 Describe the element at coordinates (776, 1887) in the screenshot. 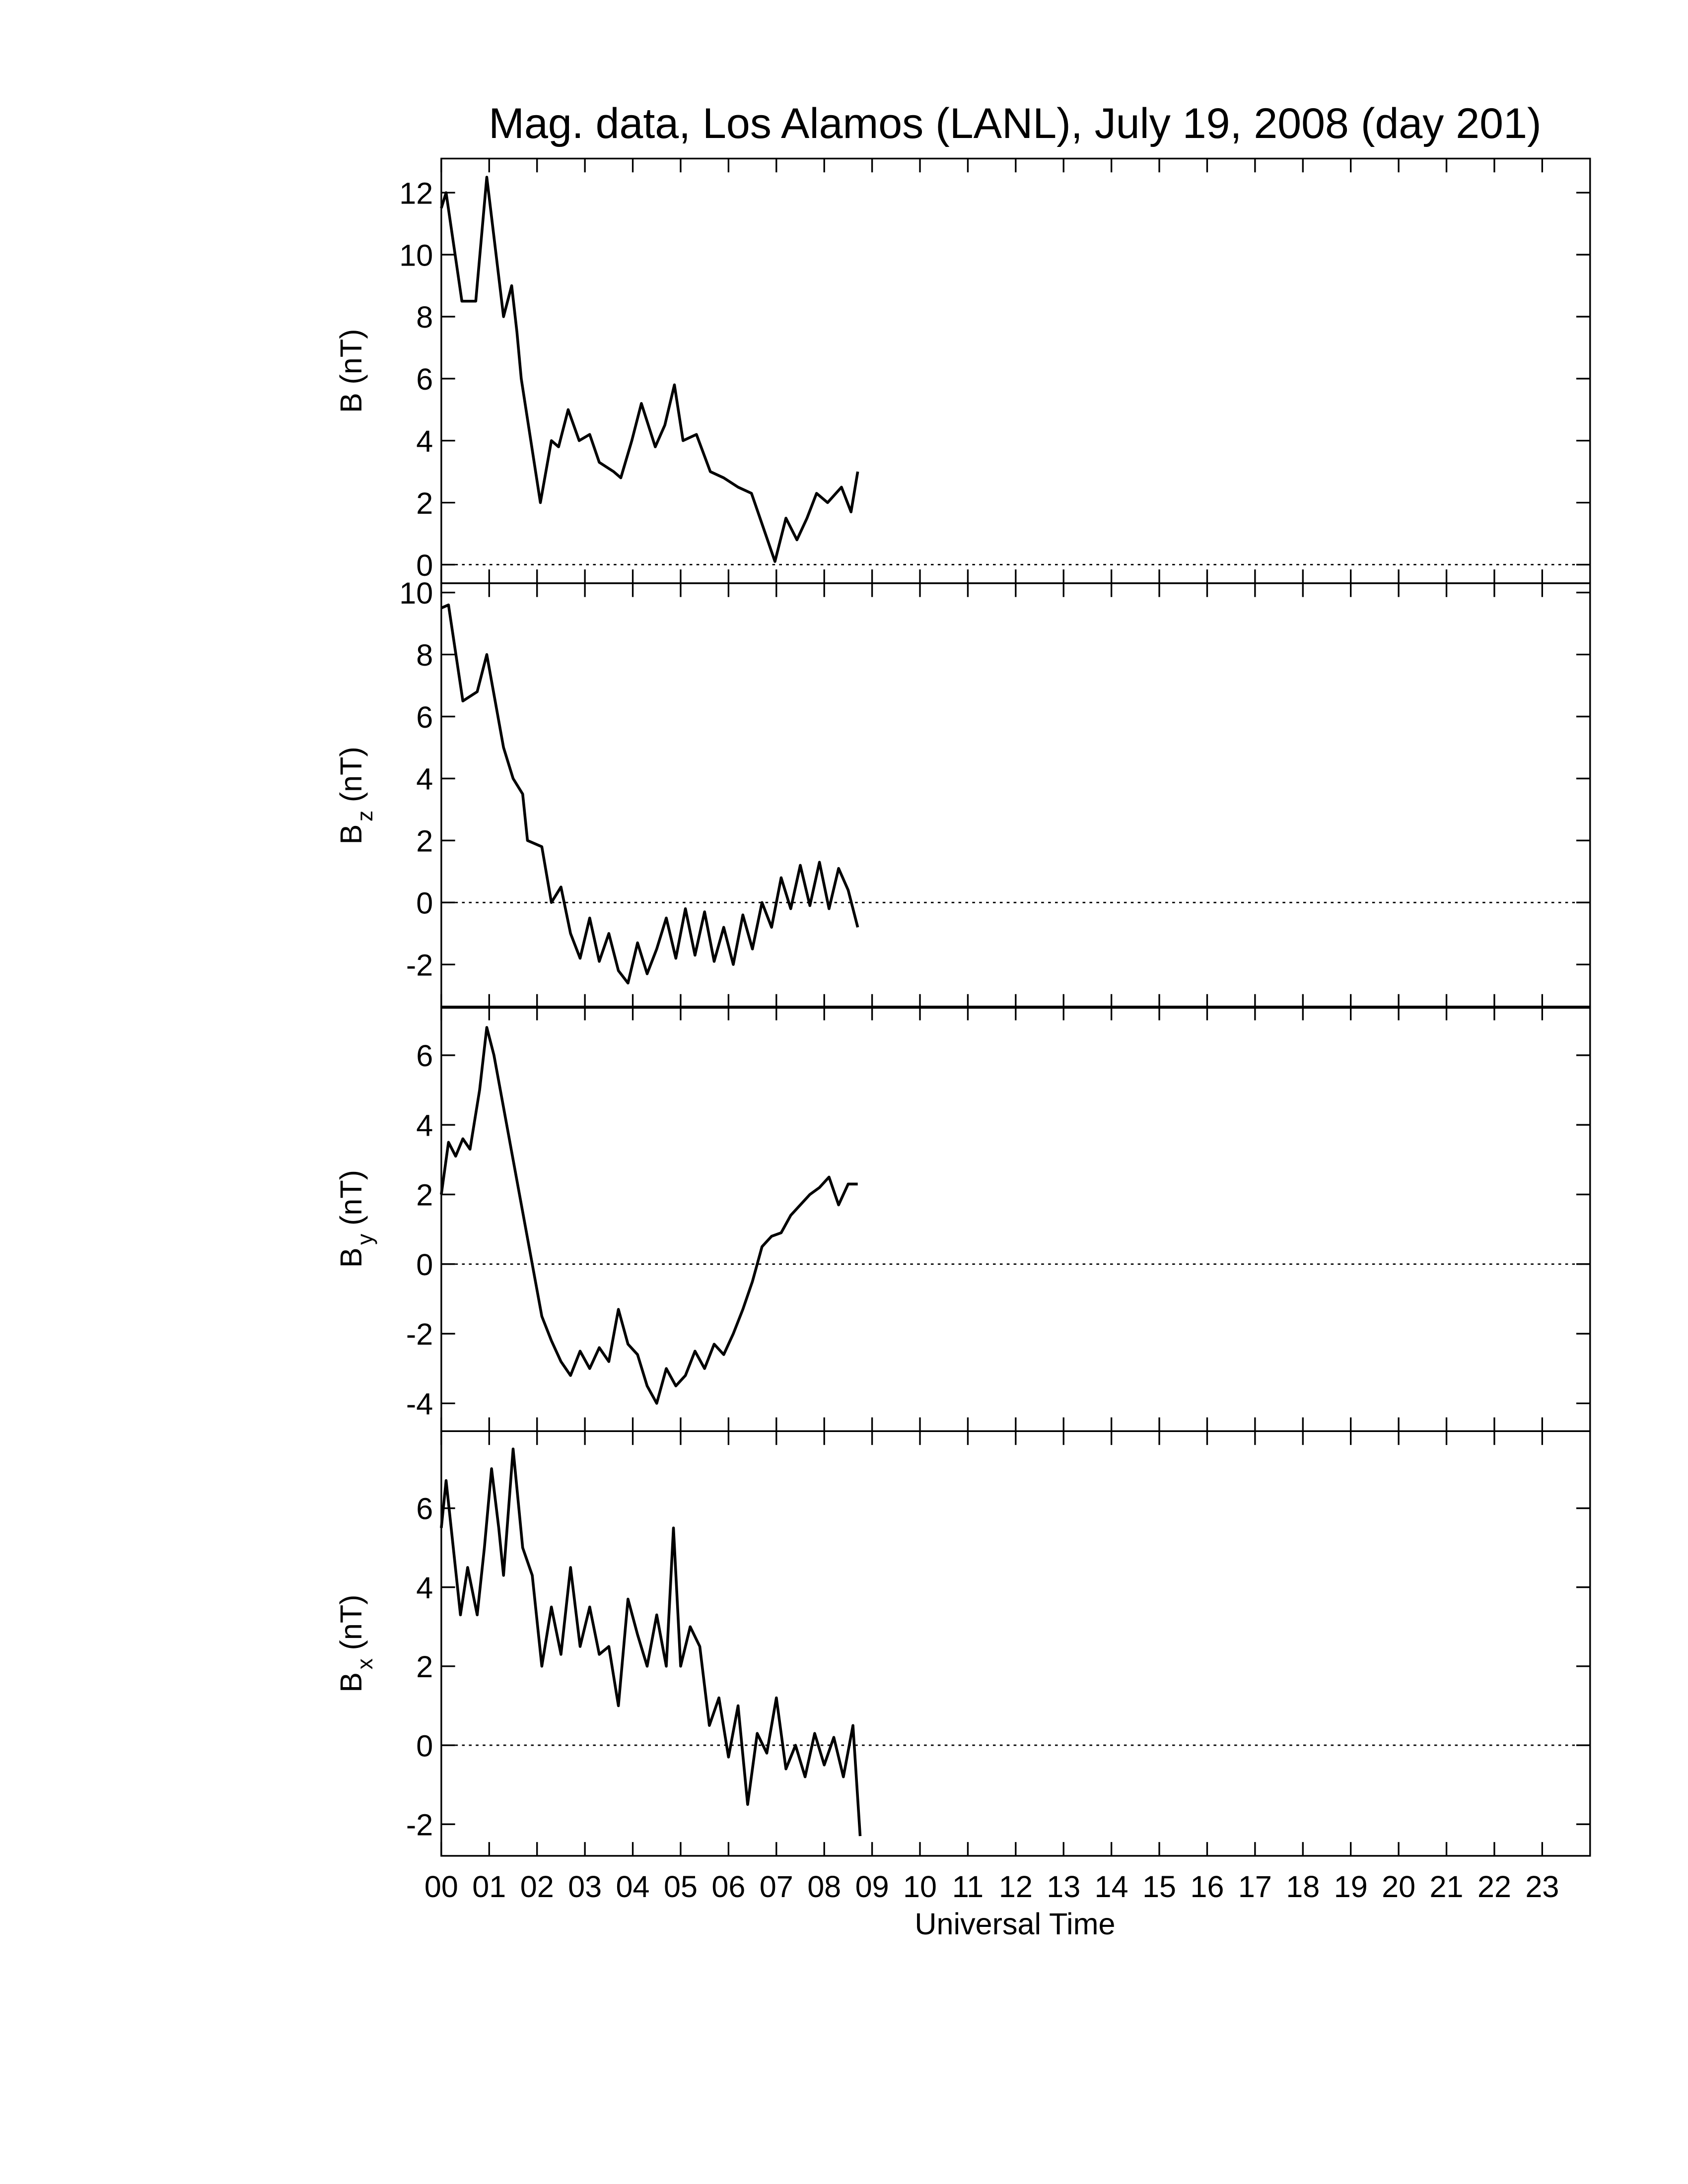

I see `x-tick-label: 07` at that location.